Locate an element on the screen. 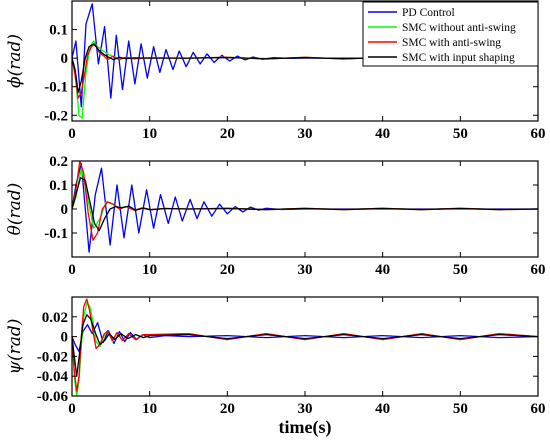 This screenshot has height=445, width=550. legend-entry: SMC without anti-swing is located at coordinates (459, 28).